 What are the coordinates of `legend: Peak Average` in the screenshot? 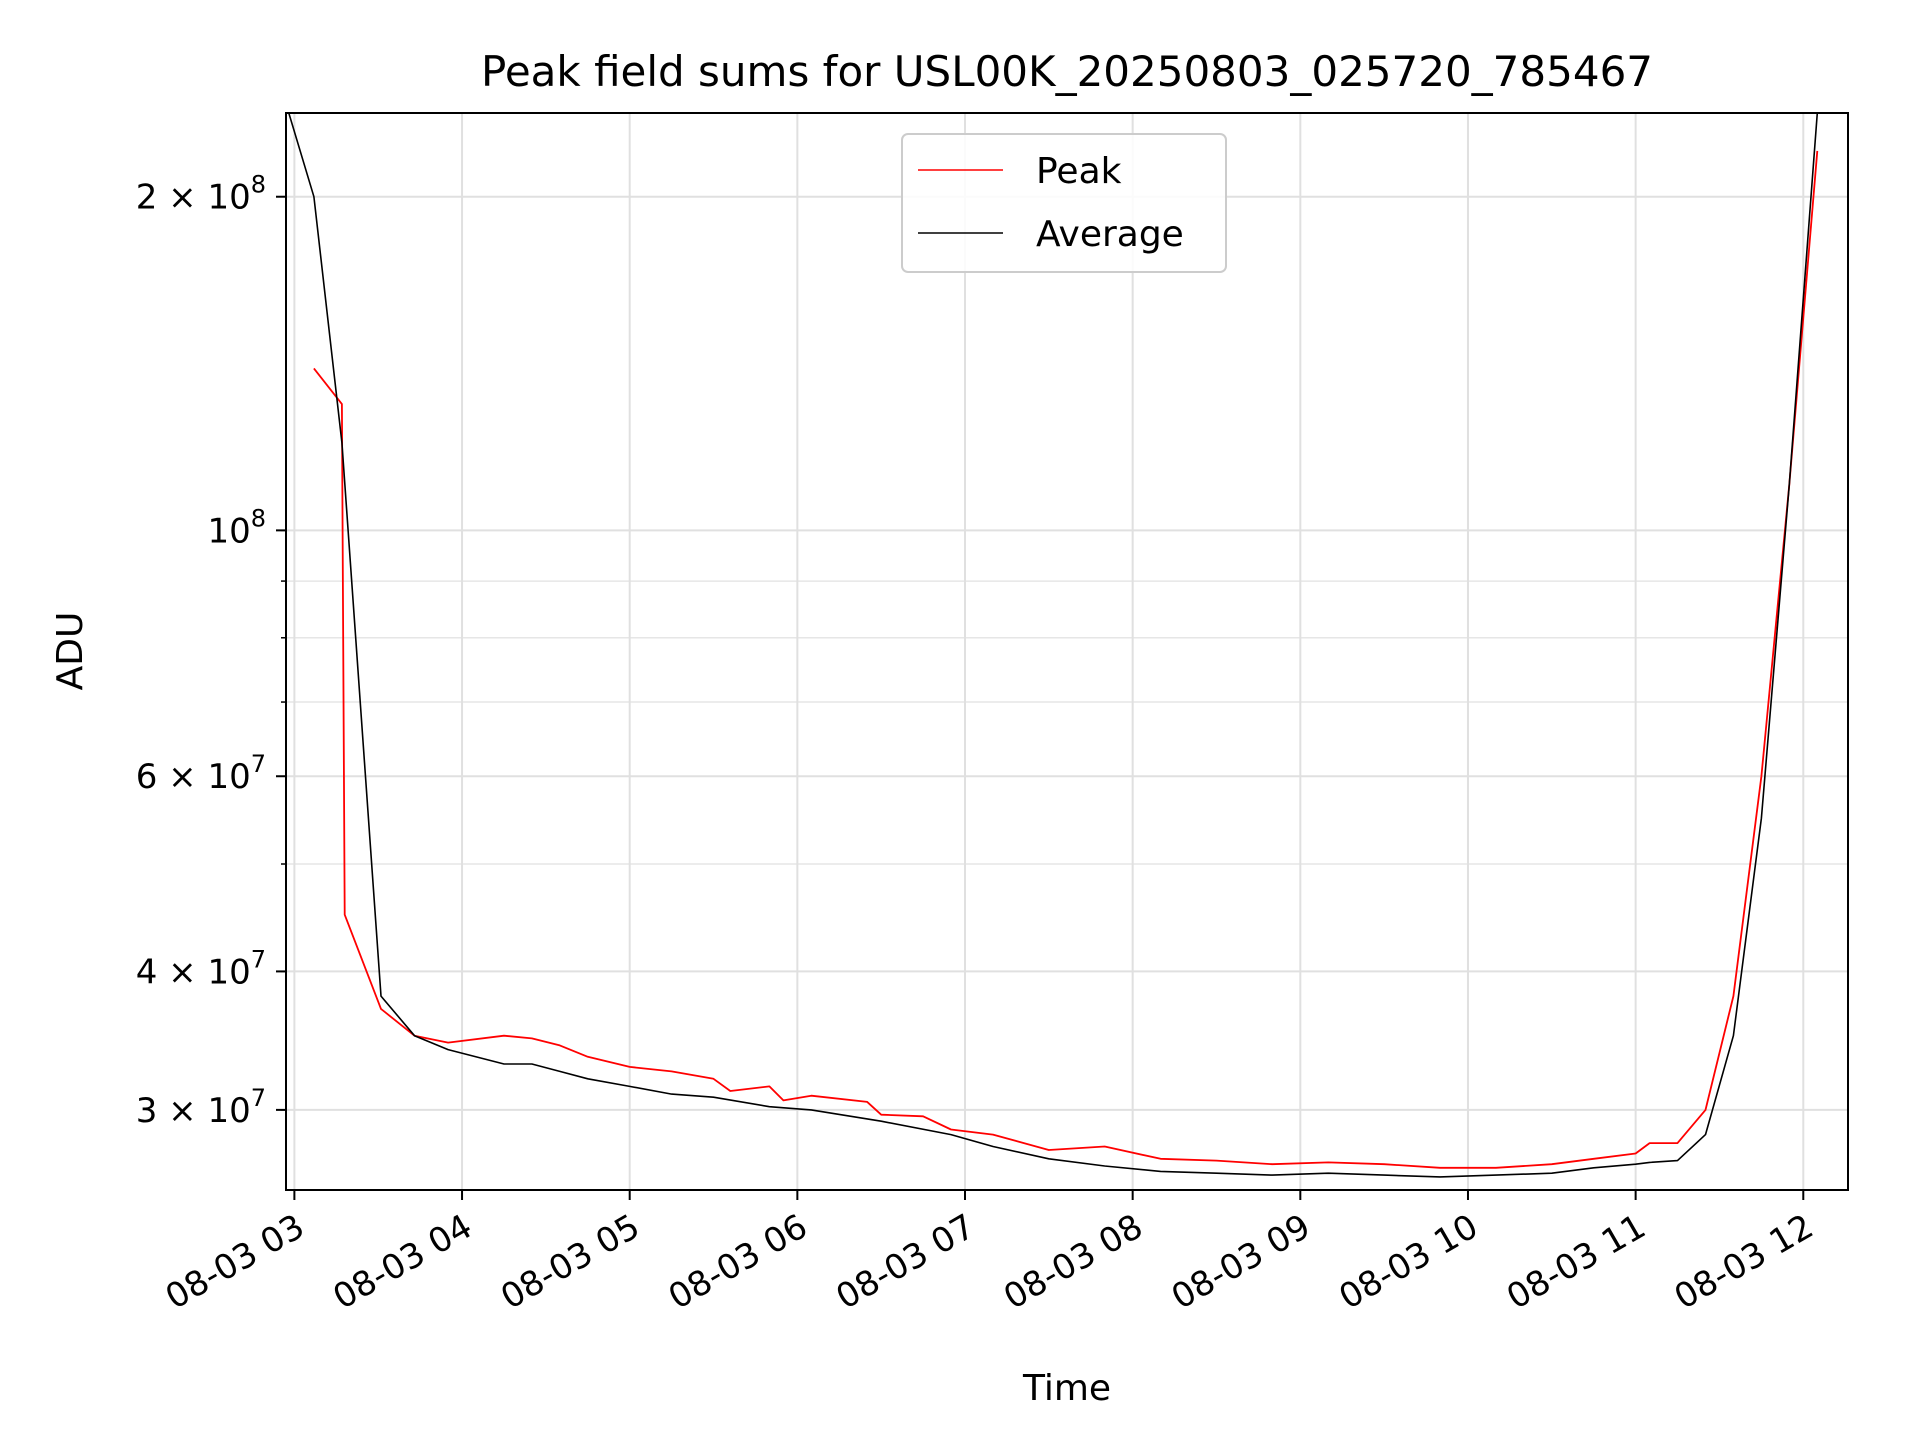 It's located at (1064, 203).